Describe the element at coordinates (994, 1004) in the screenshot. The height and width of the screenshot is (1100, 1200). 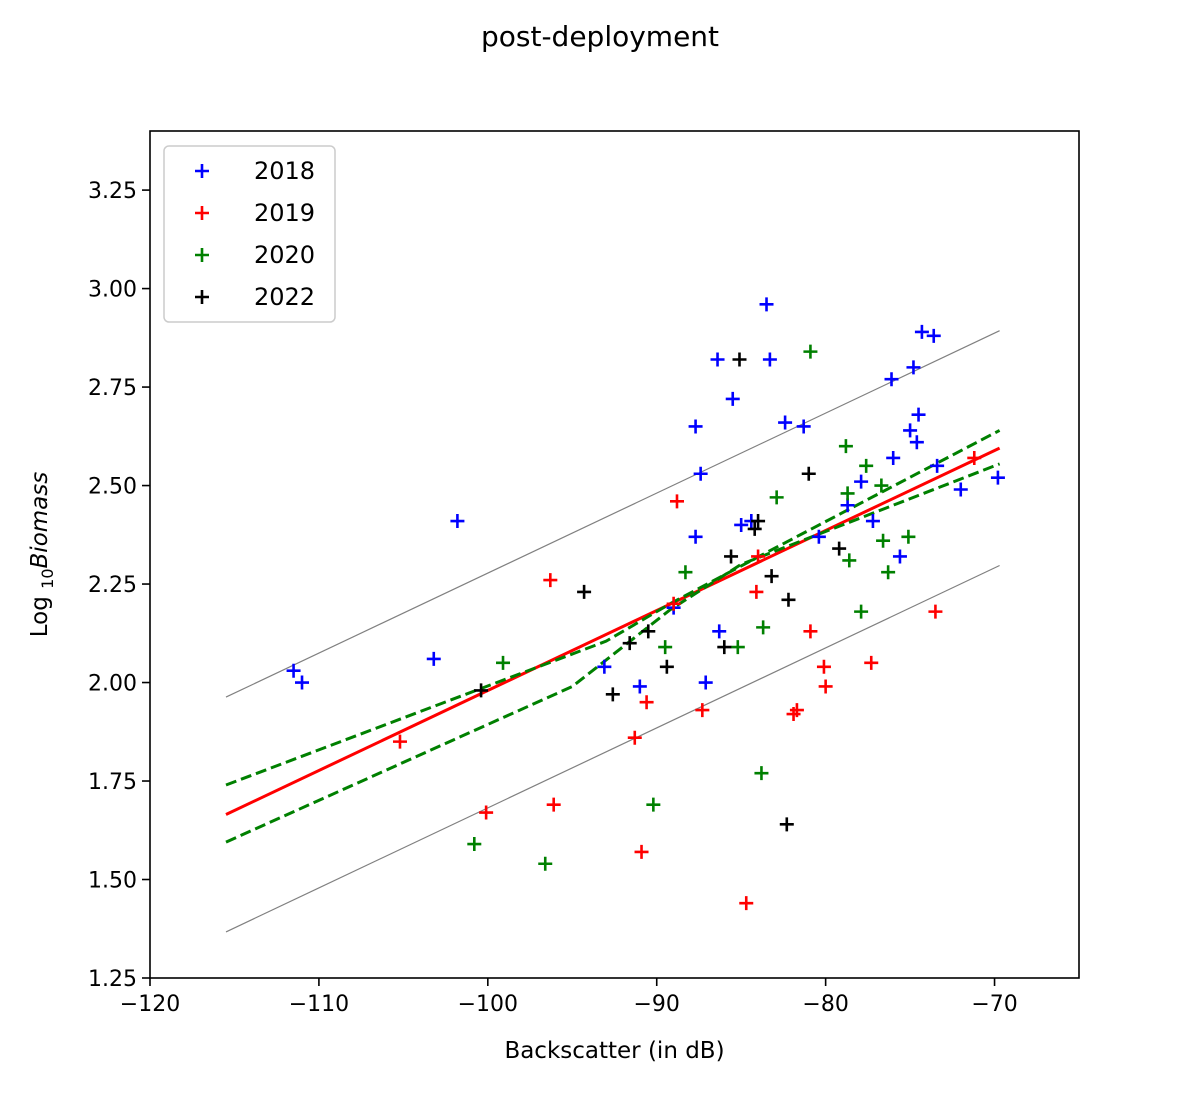
I see `x-tick-label: −70` at that location.